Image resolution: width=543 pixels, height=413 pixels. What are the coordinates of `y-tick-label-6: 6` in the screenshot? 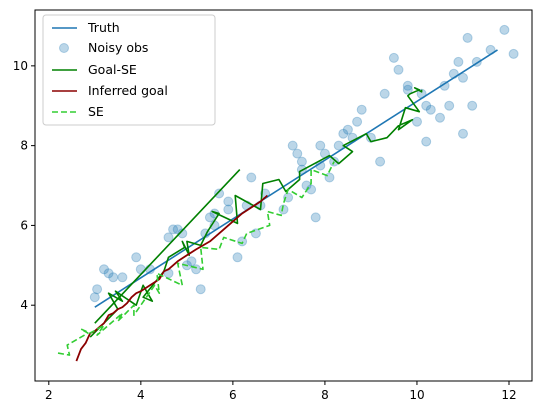 It's located at (24, 225).